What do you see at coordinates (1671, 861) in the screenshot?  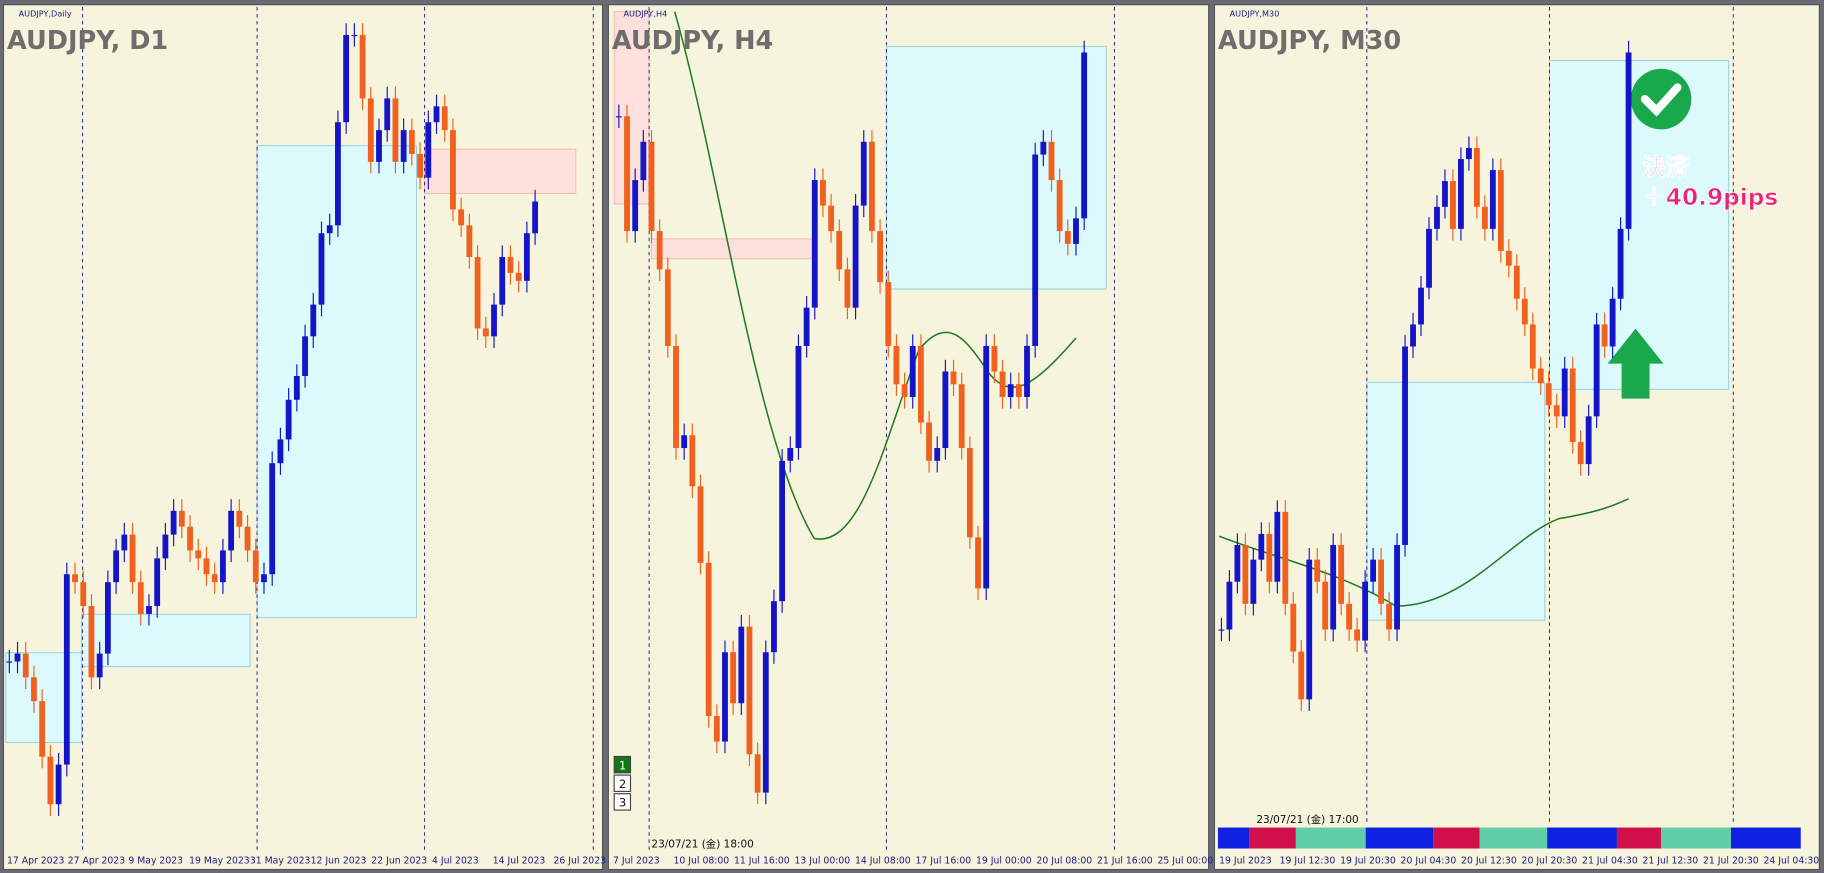 I see `x-tick-label: 21 Jul 12:30` at bounding box center [1671, 861].